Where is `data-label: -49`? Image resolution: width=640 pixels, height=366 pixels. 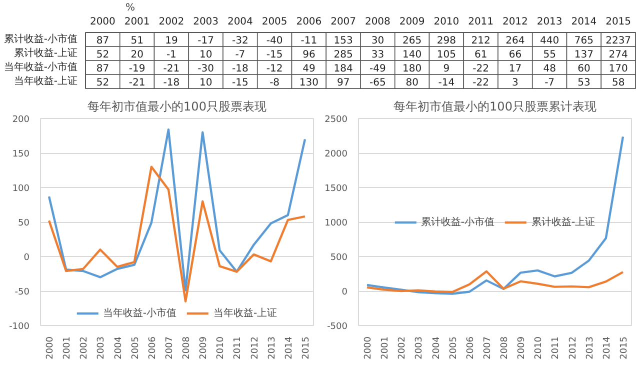
data-label: -49 is located at coordinates (378, 69).